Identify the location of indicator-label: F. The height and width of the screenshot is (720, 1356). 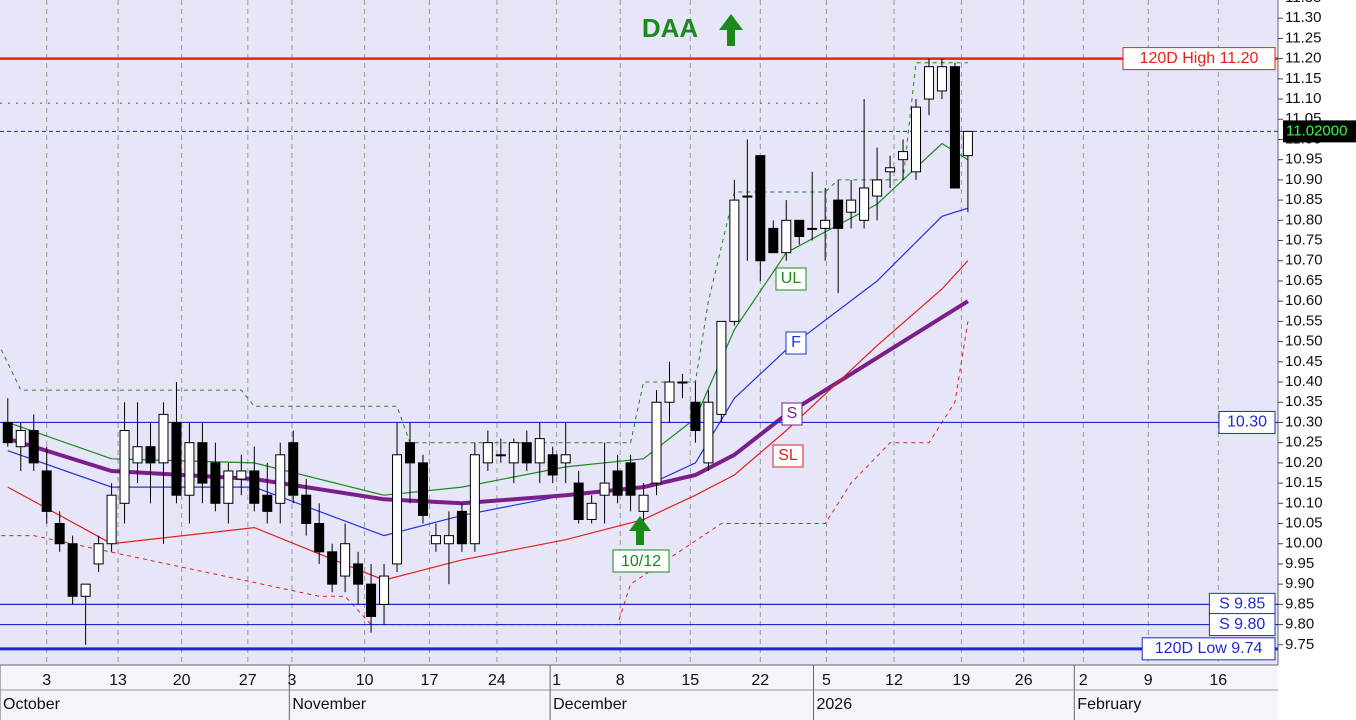
(796, 342).